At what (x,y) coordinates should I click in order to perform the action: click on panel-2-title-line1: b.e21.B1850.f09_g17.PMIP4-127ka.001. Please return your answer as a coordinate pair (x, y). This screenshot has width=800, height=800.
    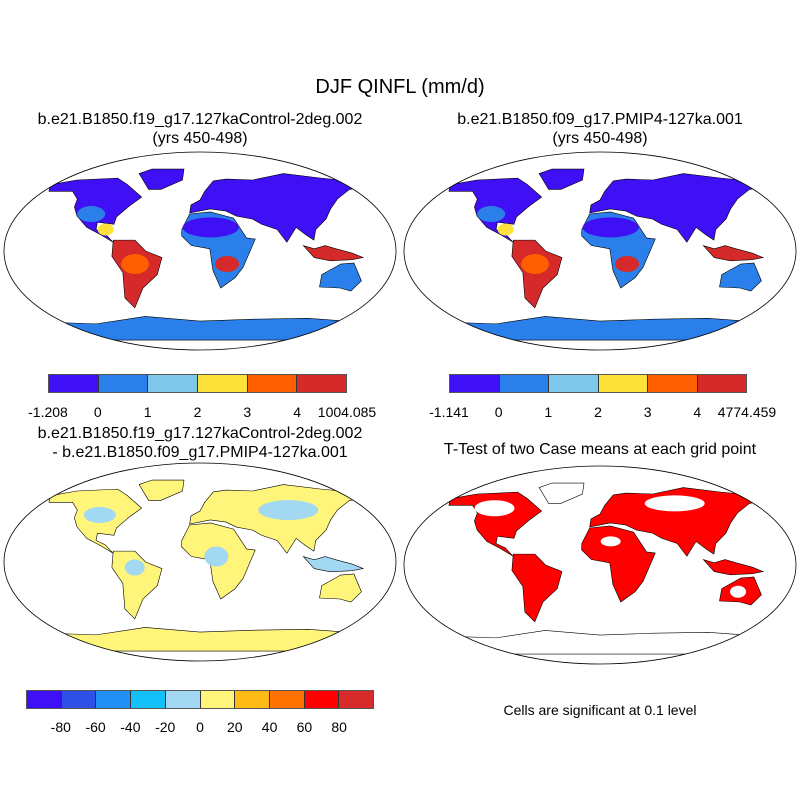
    Looking at the image, I should click on (600, 119).